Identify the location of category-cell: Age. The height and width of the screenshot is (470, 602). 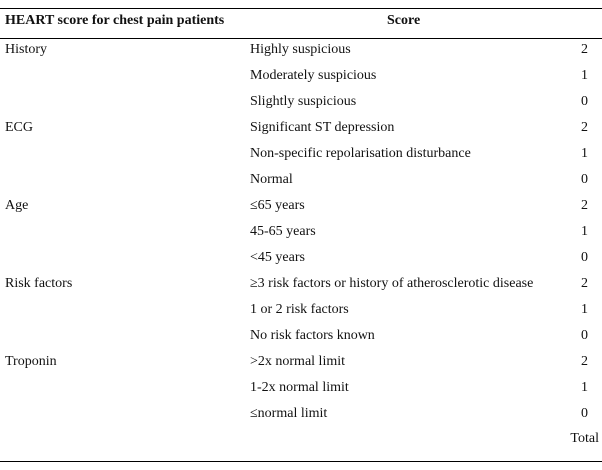
(17, 205).